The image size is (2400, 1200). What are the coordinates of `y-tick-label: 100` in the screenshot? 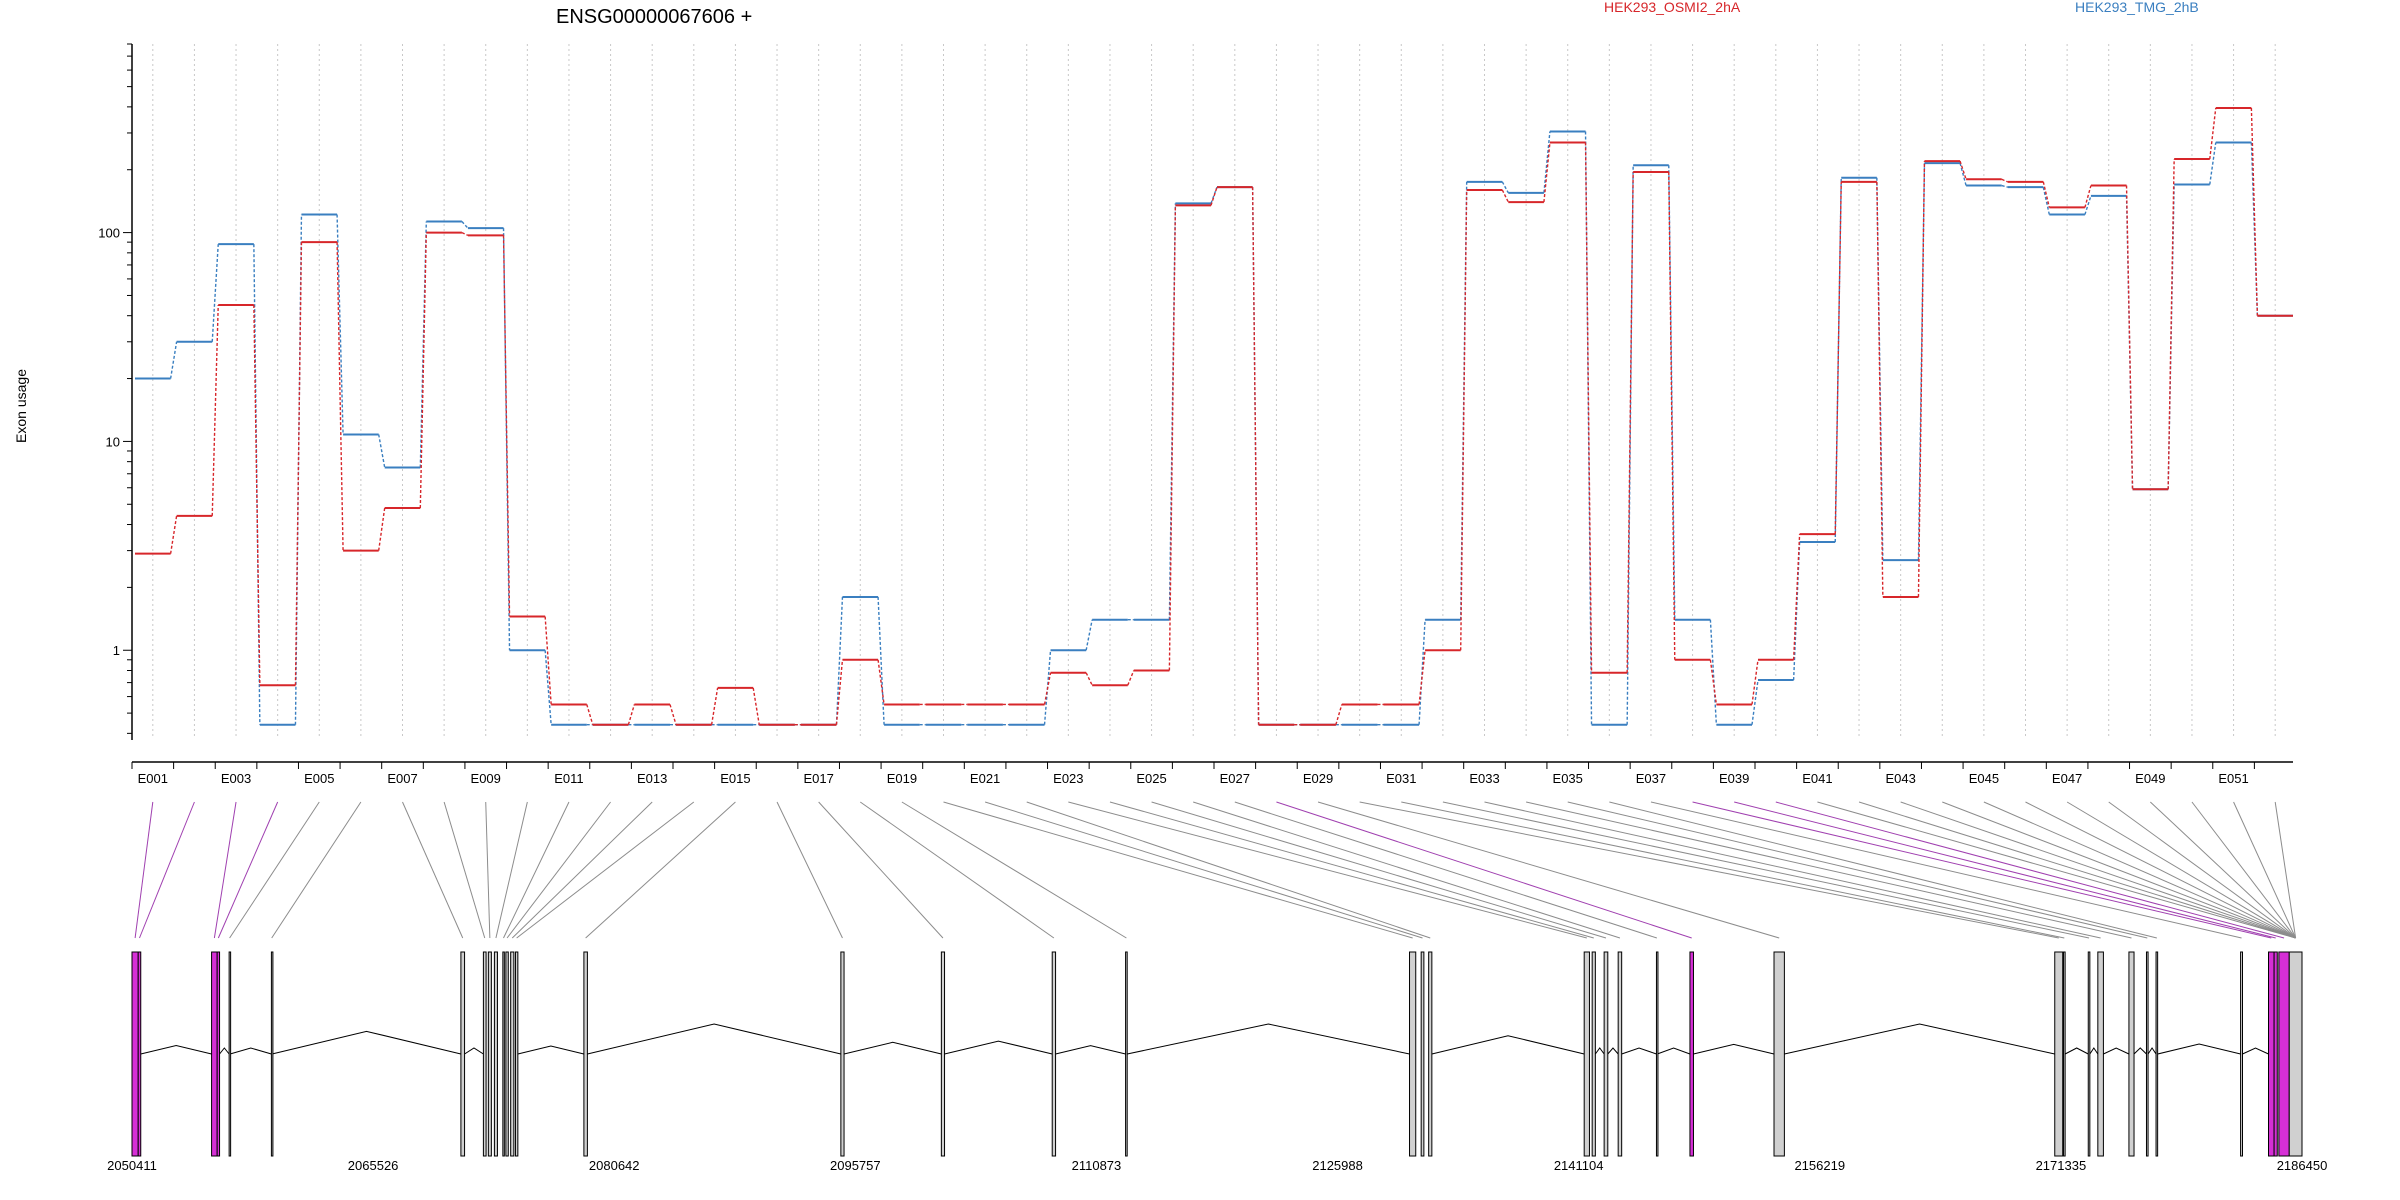 It's located at (109, 233).